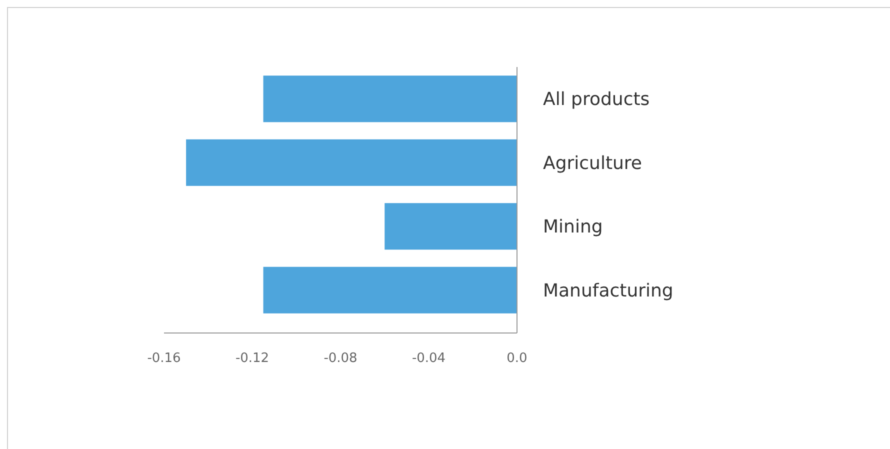 Image resolution: width=890 pixels, height=449 pixels. Describe the element at coordinates (573, 227) in the screenshot. I see `y-tick-label: Mining` at that location.